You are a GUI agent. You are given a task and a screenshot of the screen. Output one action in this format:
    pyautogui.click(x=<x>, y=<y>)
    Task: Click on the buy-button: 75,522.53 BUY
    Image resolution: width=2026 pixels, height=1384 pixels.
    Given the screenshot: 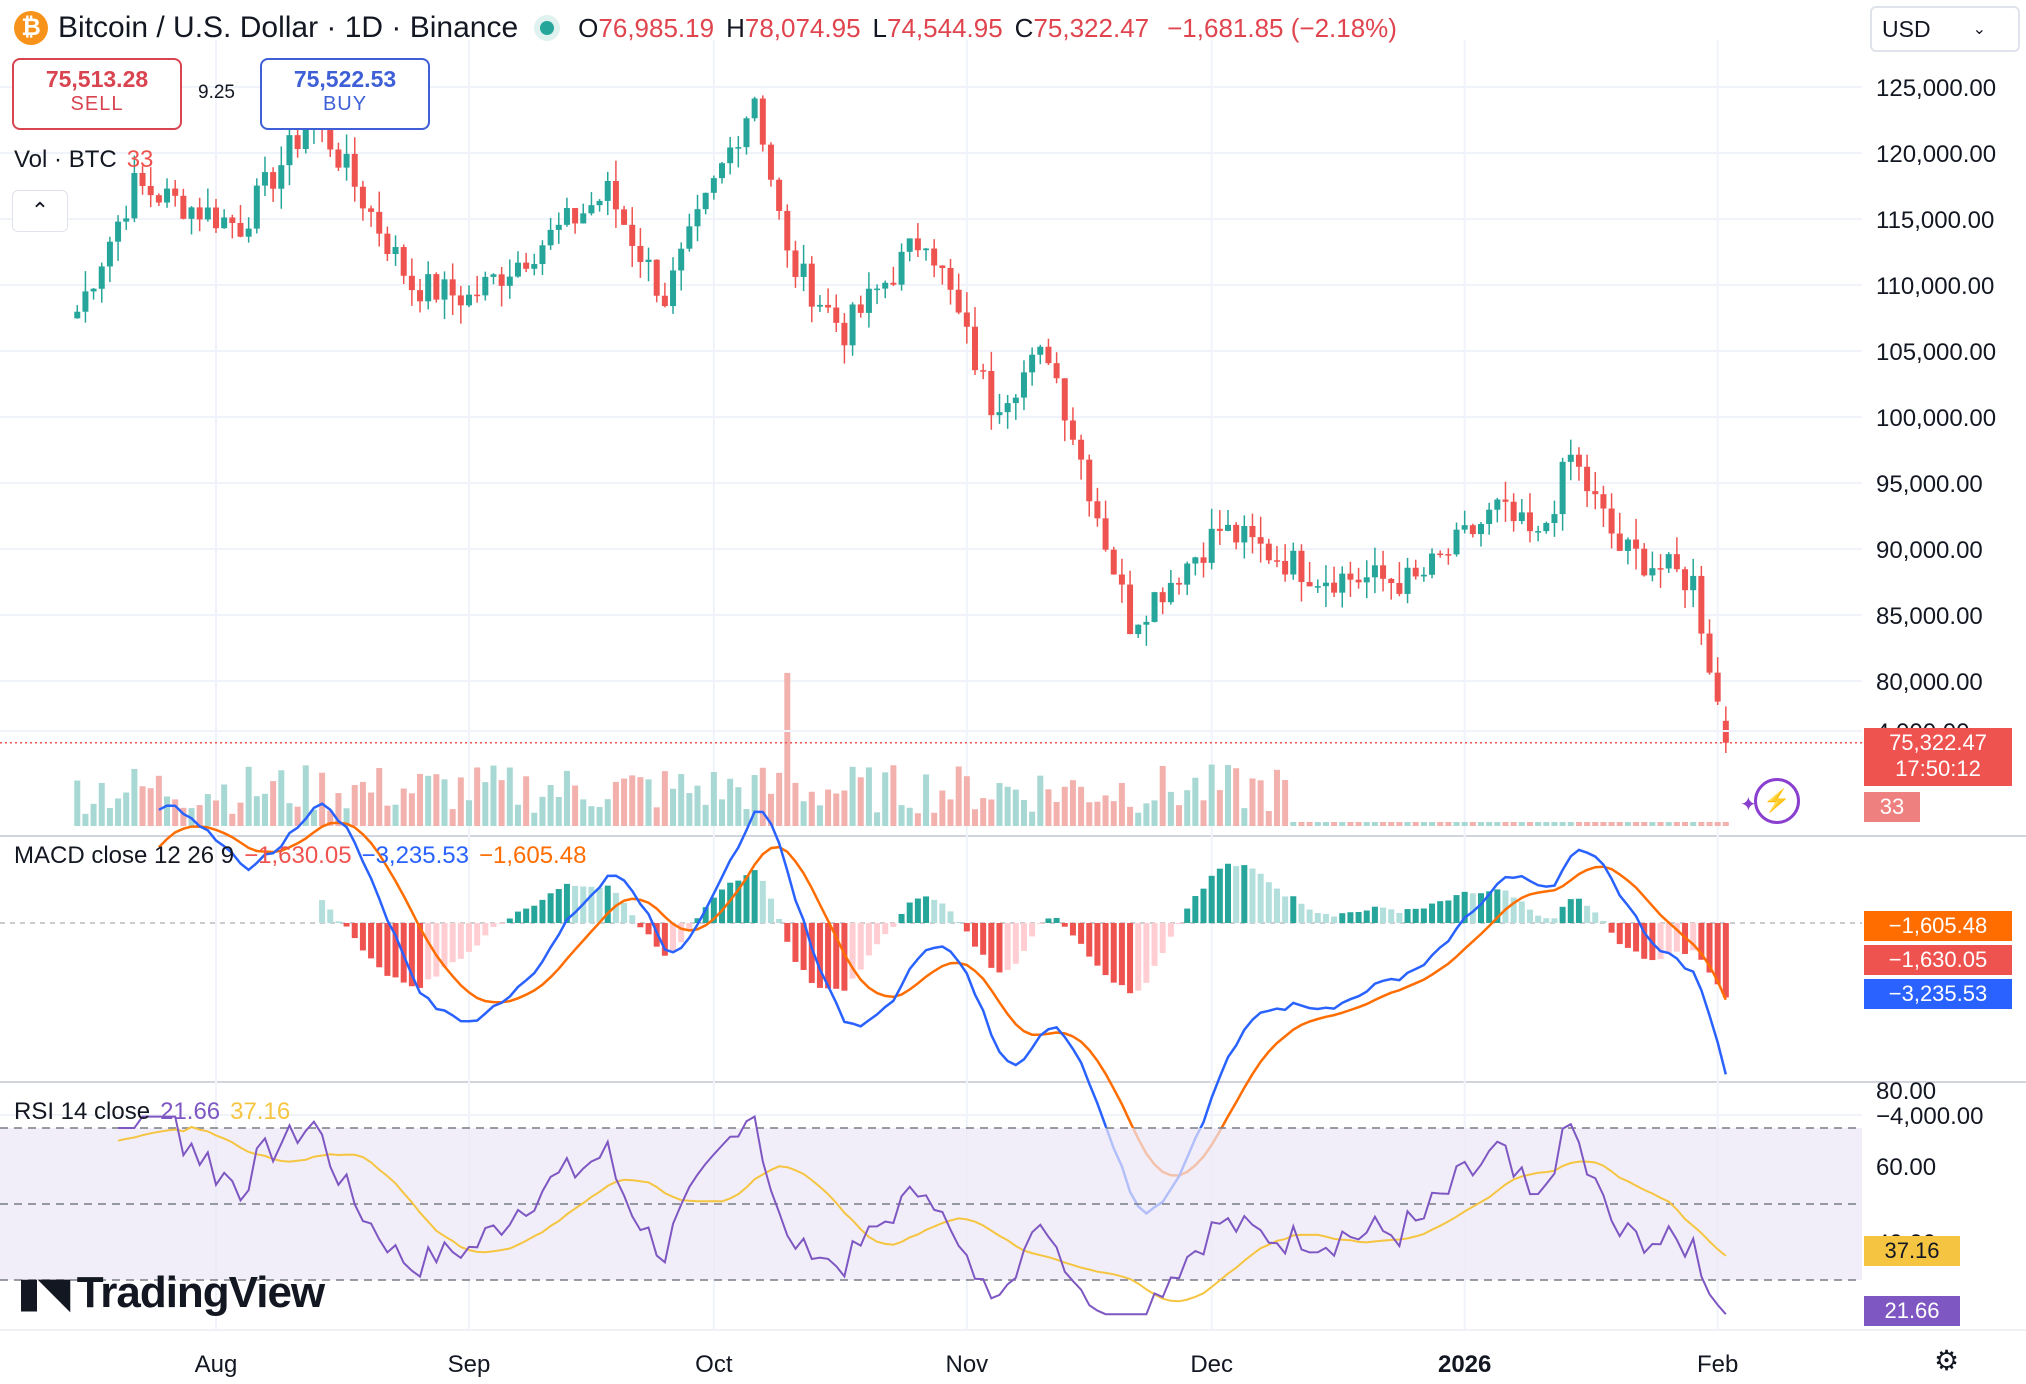 What is the action you would take?
    pyautogui.click(x=345, y=94)
    